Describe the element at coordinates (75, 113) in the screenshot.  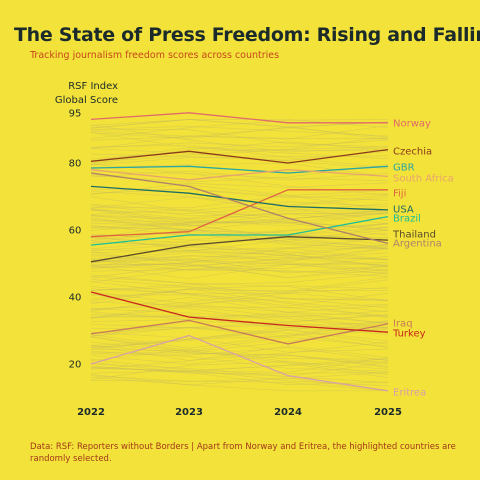
I see `y-tick-label: 95` at that location.